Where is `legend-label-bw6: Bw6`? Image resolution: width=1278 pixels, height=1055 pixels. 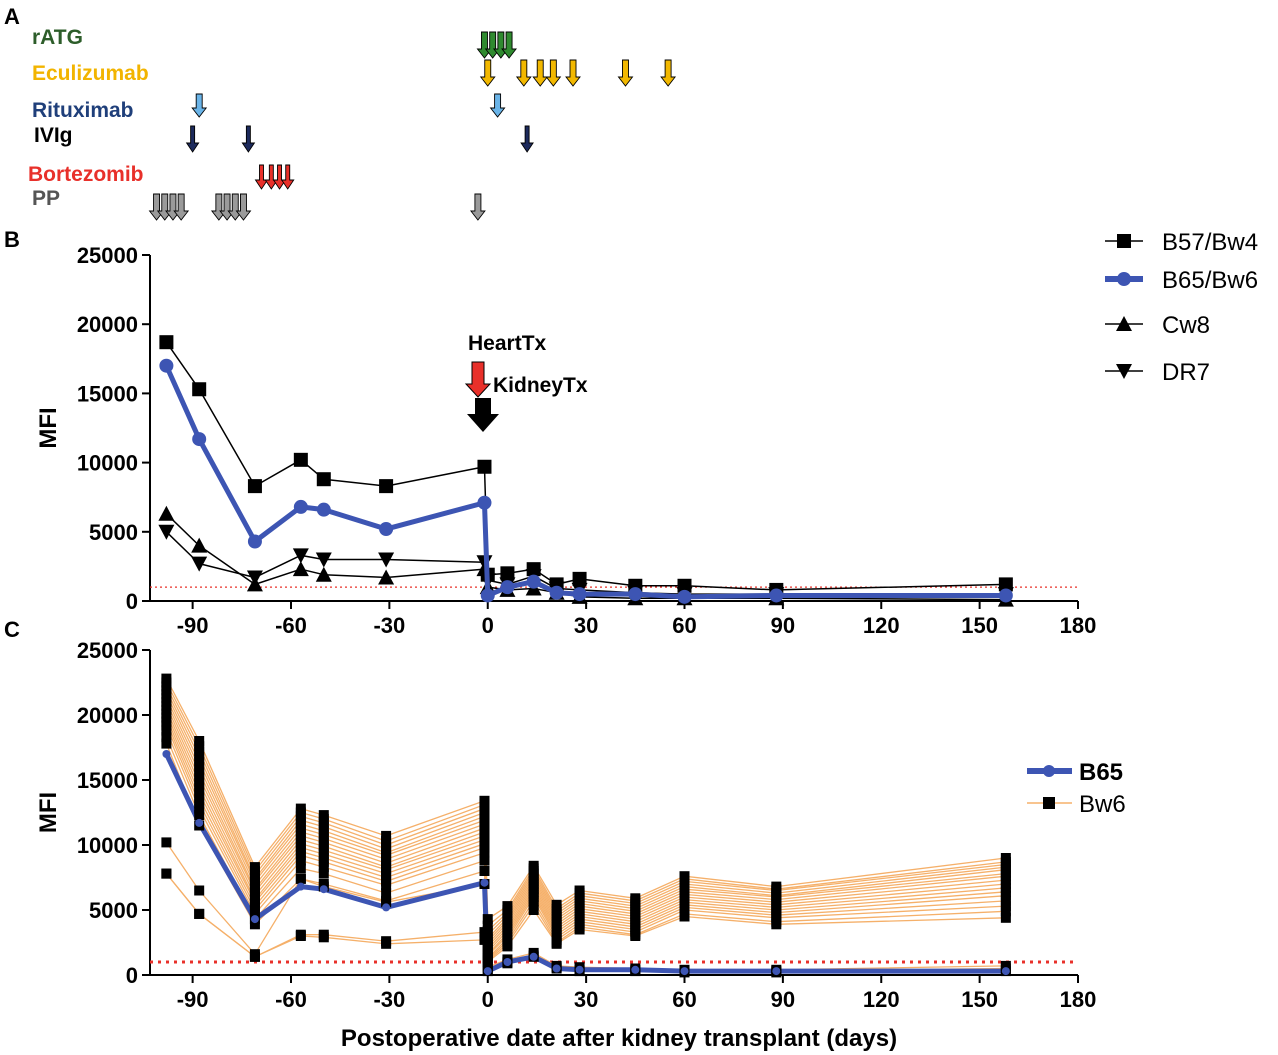
legend-label-bw6: Bw6 is located at coordinates (1102, 804).